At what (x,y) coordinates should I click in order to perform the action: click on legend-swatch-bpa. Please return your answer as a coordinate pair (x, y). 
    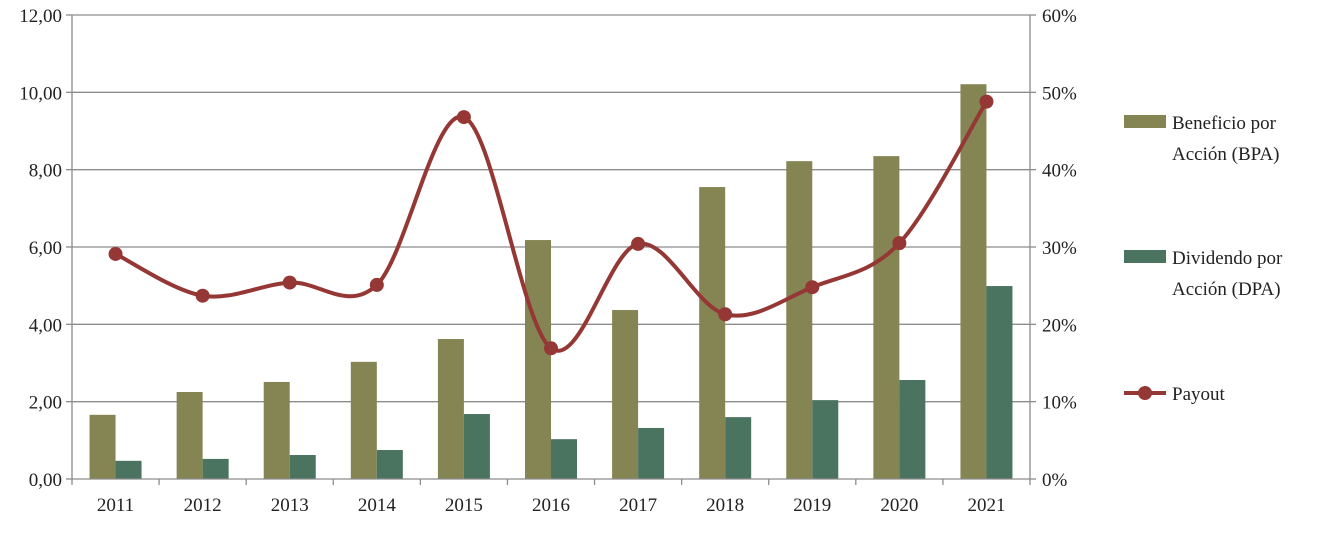
    Looking at the image, I should click on (1145, 121).